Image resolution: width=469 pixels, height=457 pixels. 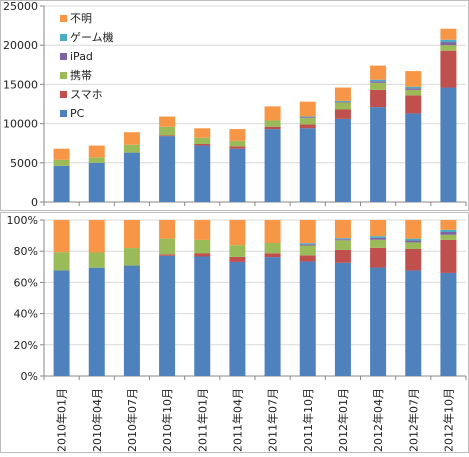 I want to click on legend-label: スマホ, so click(x=86, y=94).